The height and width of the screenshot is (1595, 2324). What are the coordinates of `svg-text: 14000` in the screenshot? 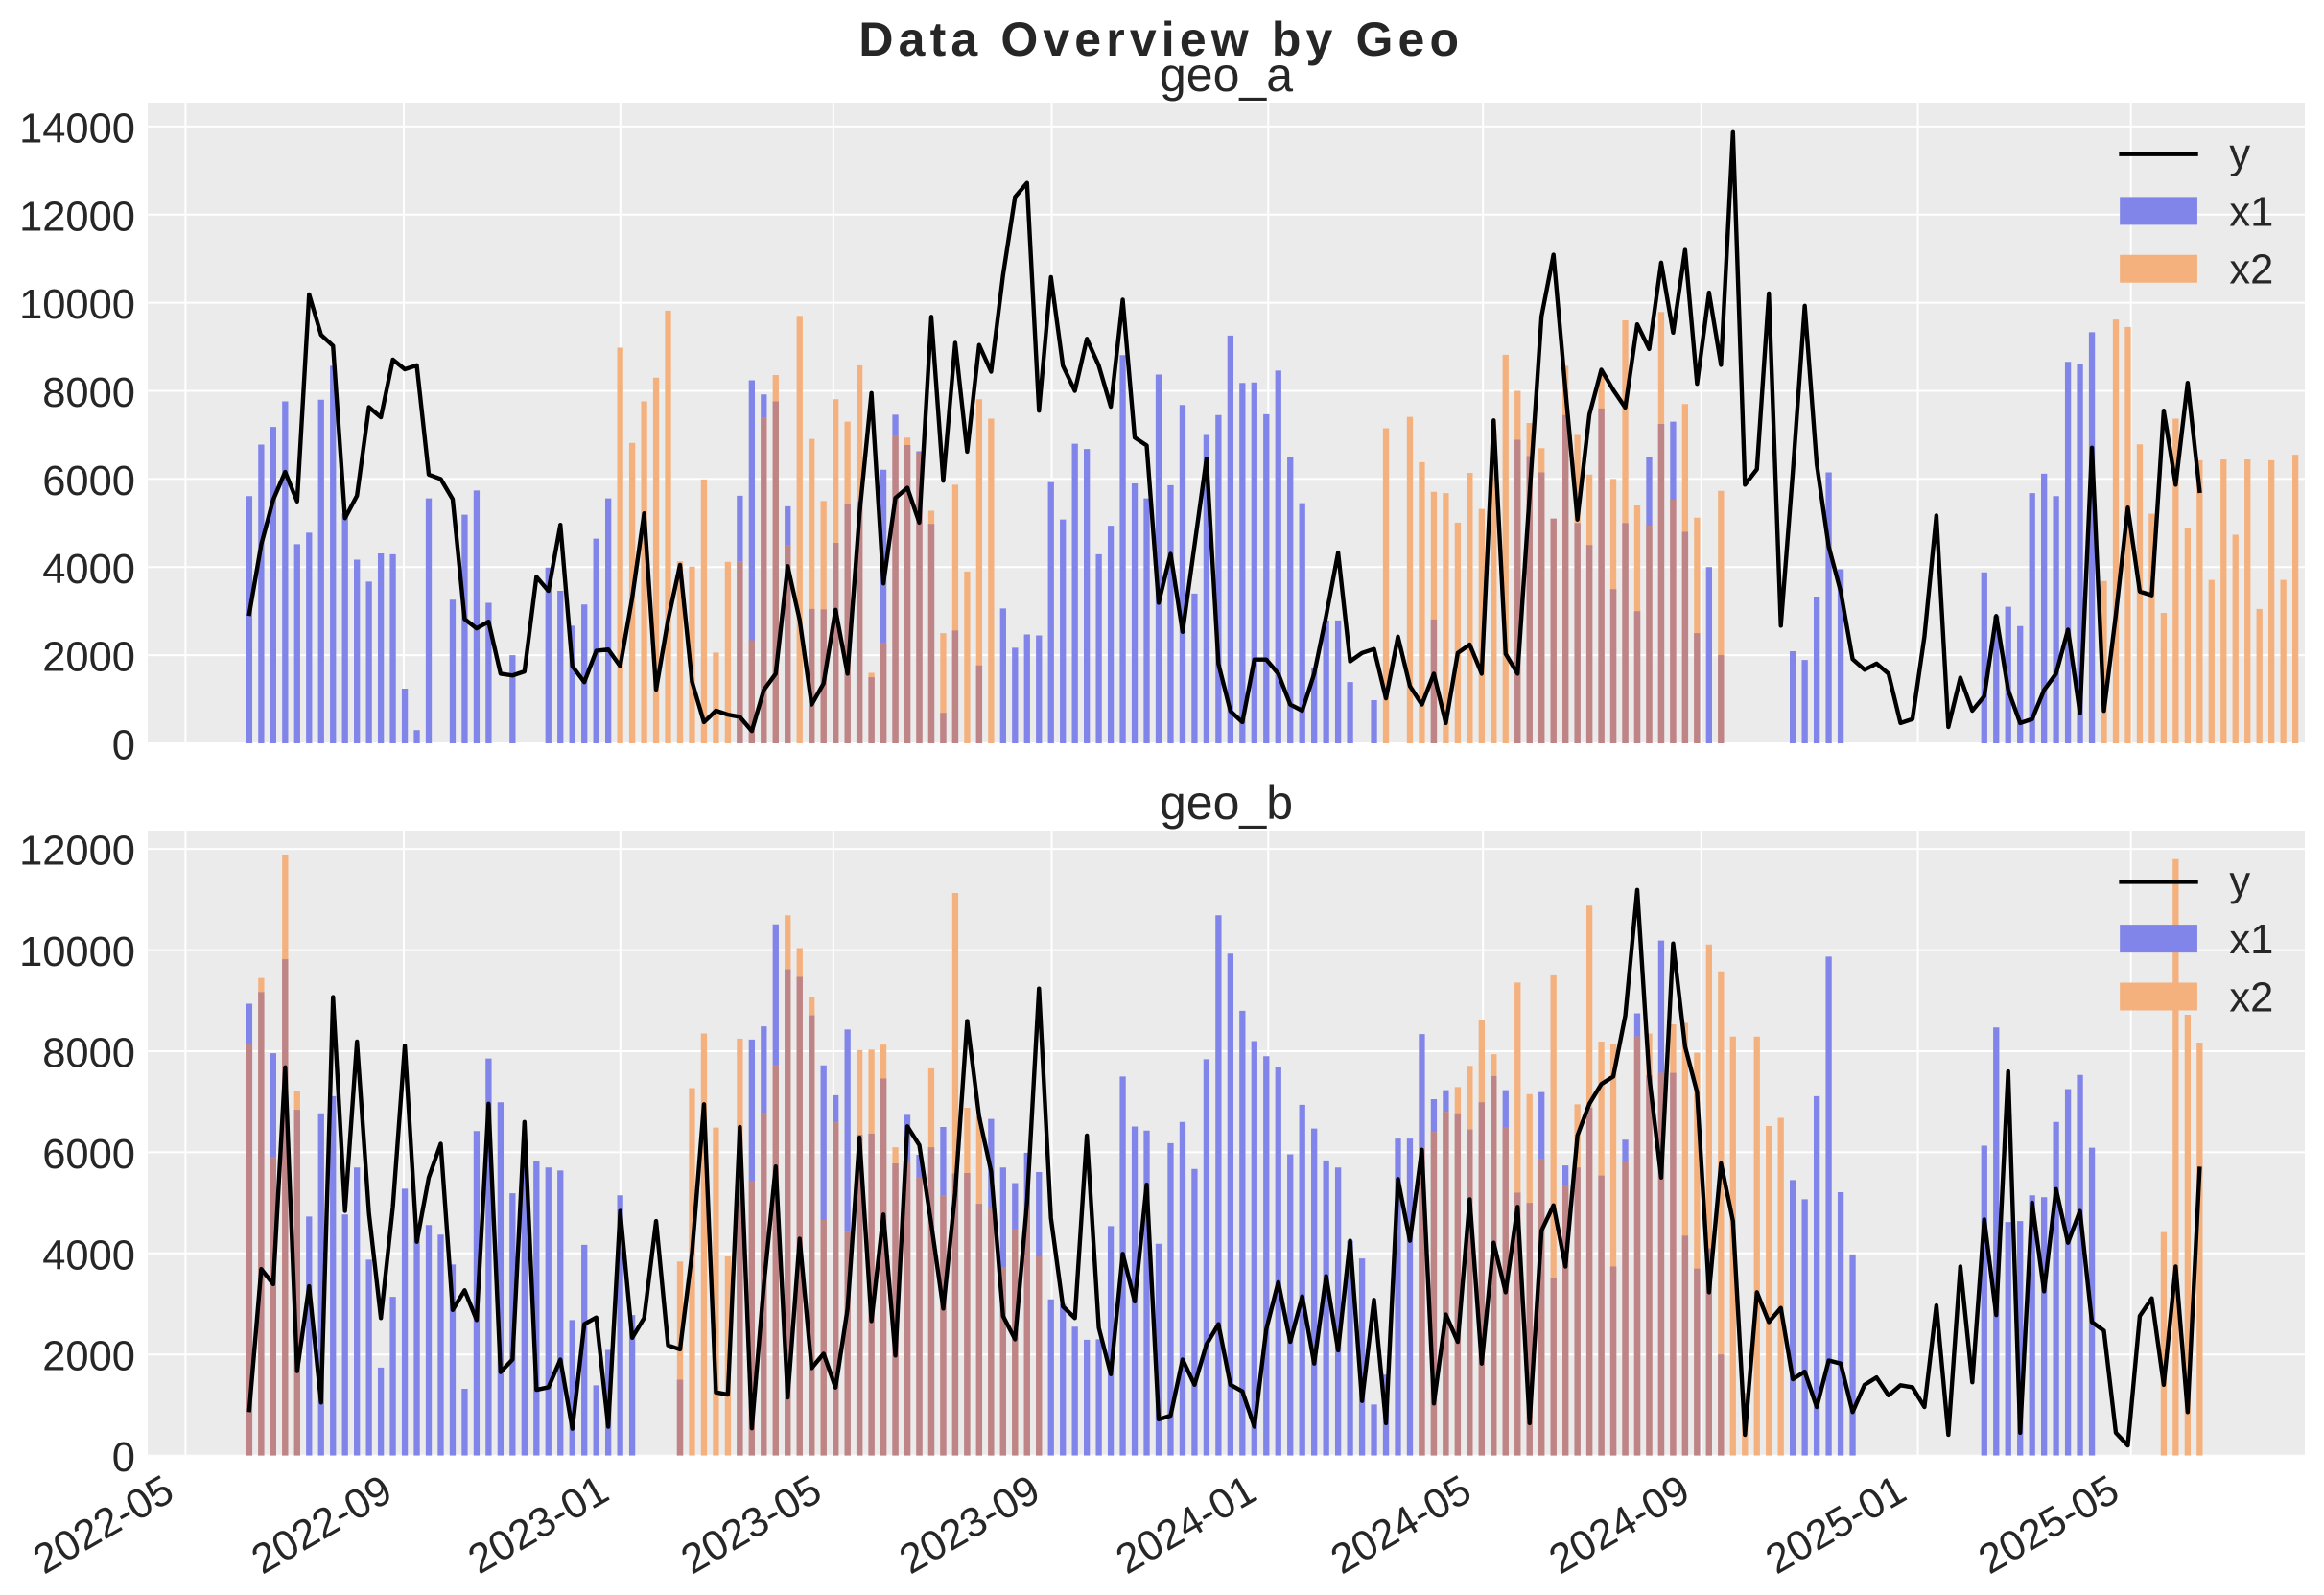 It's located at (77, 129).